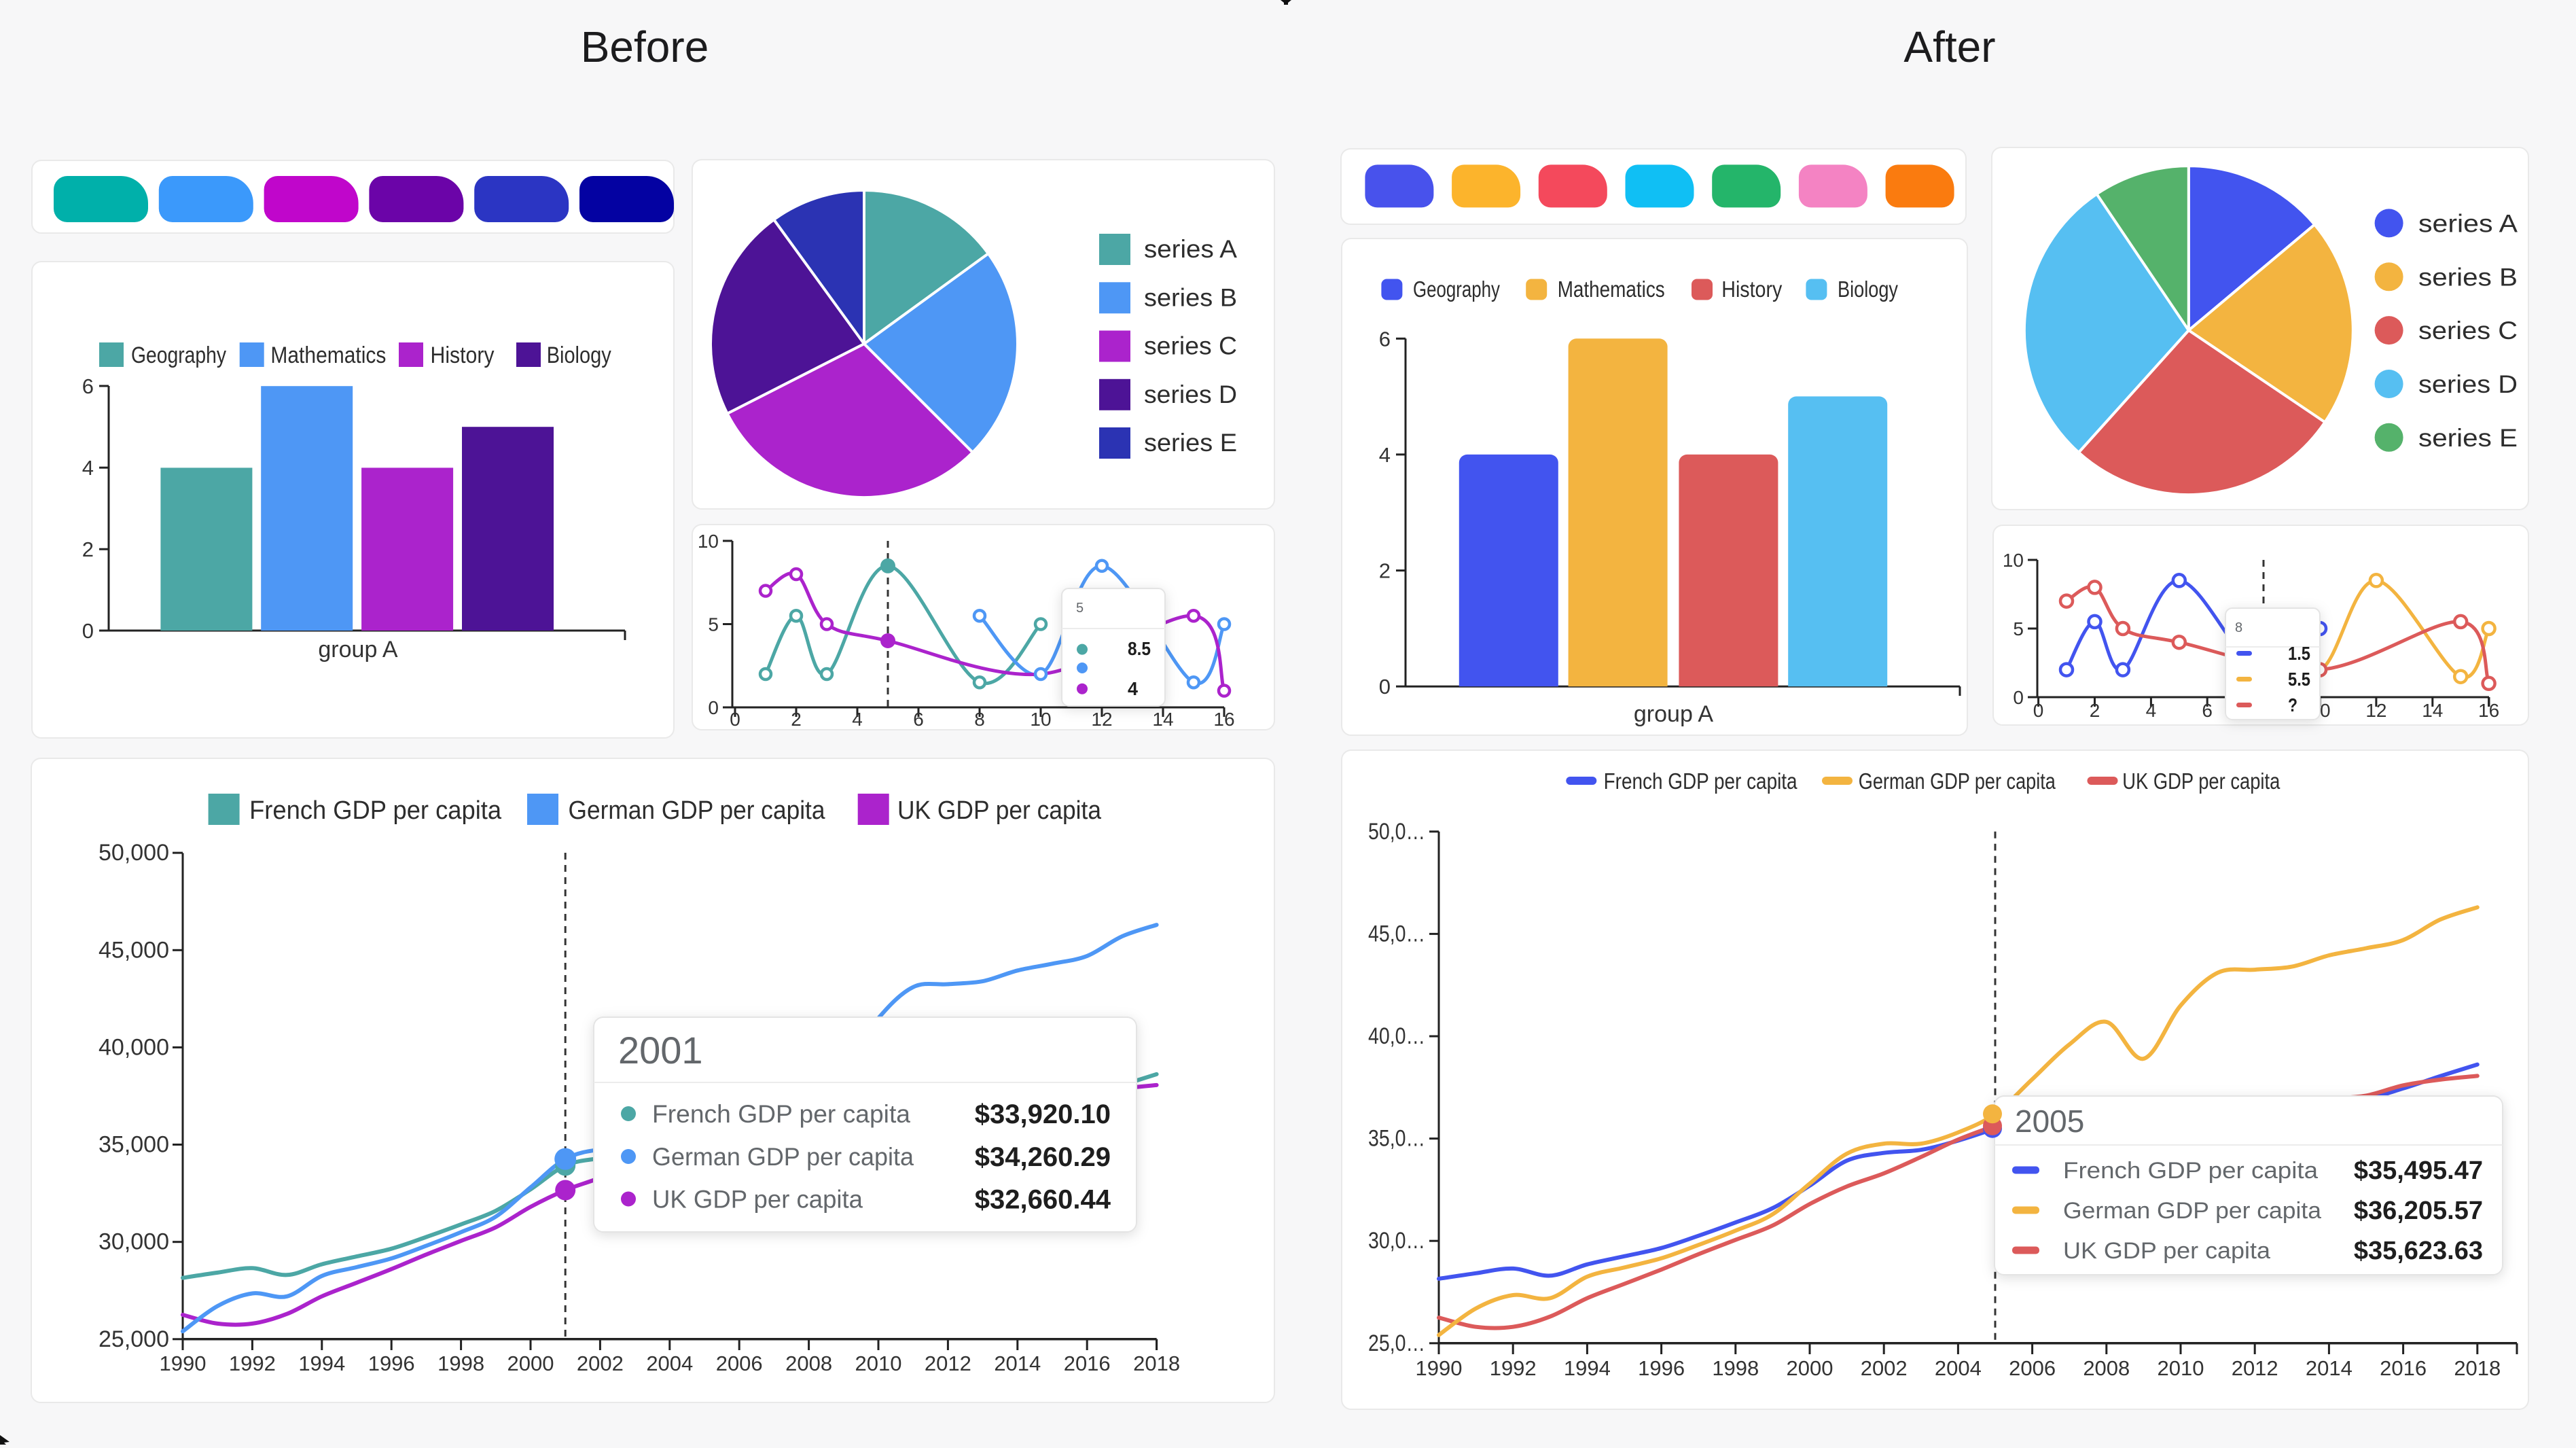  I want to click on svg-text: 2005, so click(2049, 1121).